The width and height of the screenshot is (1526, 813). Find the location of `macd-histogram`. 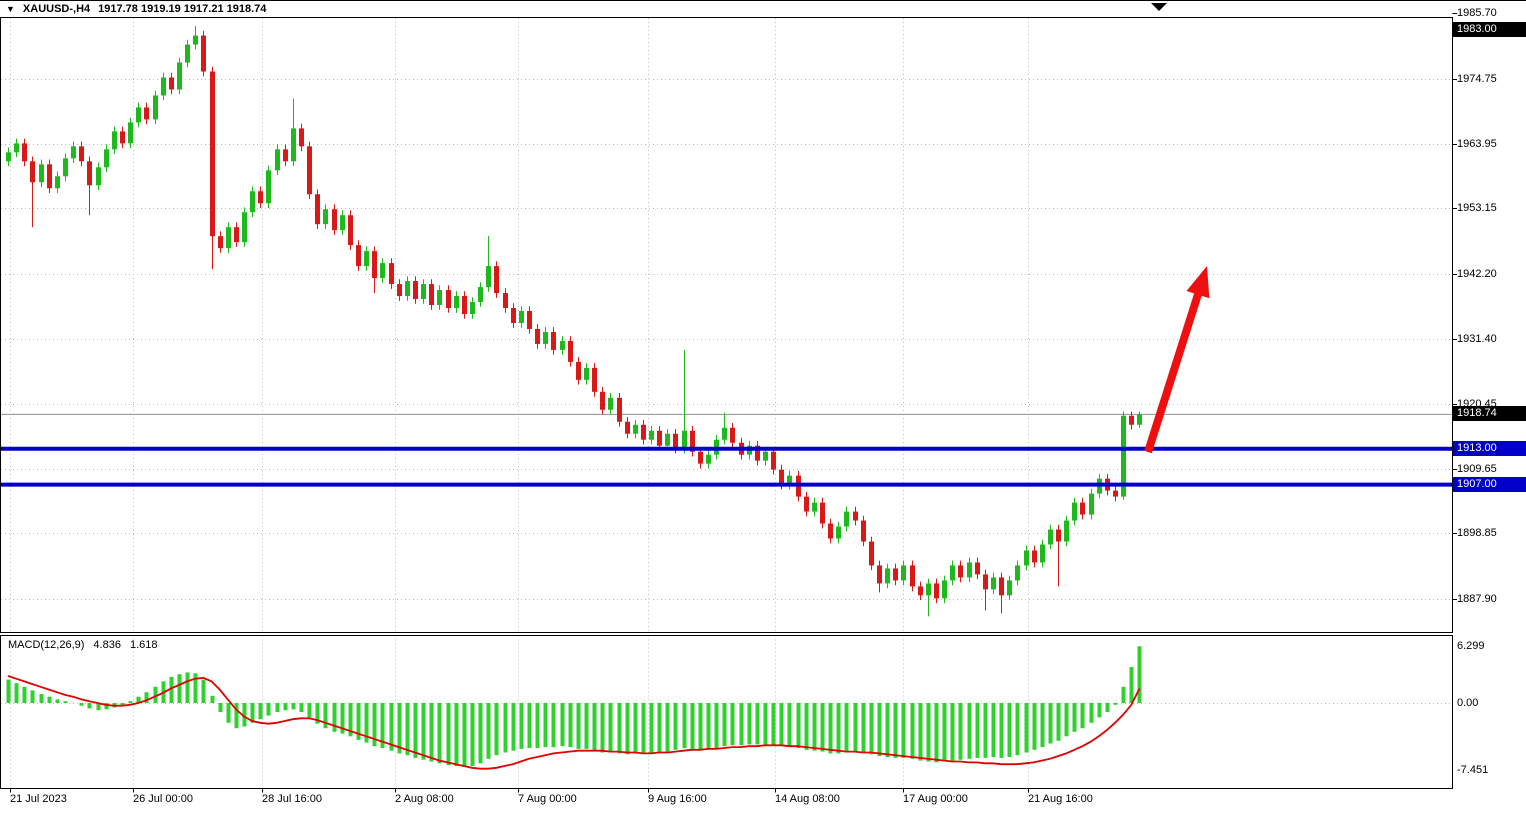

macd-histogram is located at coordinates (574, 706).